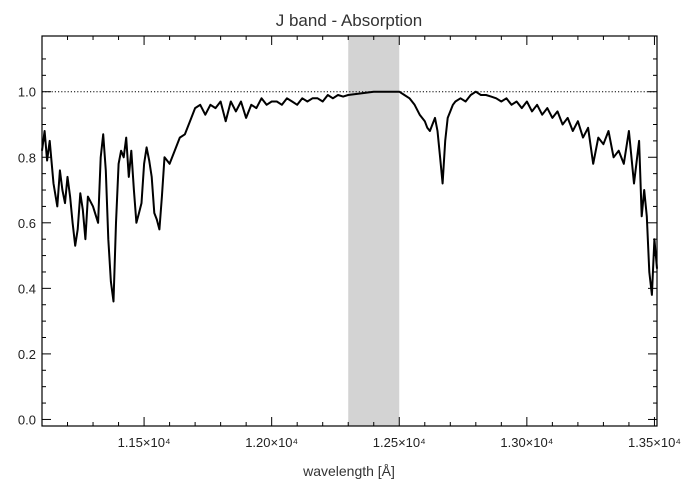 This screenshot has height=483, width=690. I want to click on x-tick-label: 1.35×10⁴, so click(654, 442).